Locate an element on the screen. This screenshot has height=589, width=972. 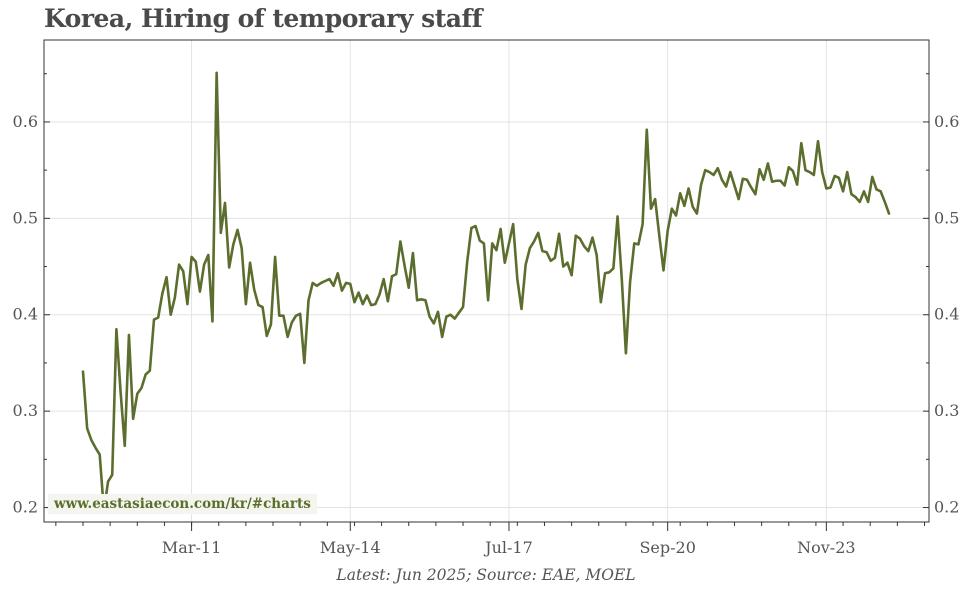
y-tick-label-left: 0.4 is located at coordinates (25, 314).